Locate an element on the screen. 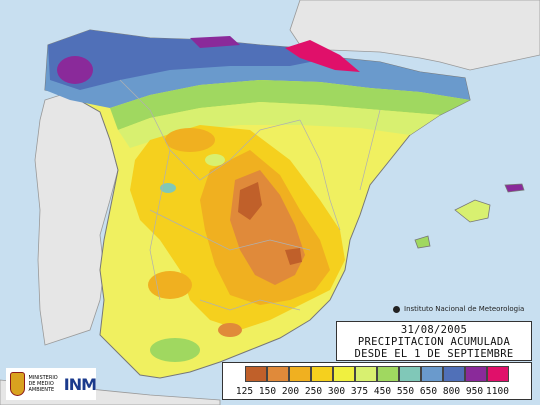  legend-threshold-label: 550 is located at coordinates (405, 391).